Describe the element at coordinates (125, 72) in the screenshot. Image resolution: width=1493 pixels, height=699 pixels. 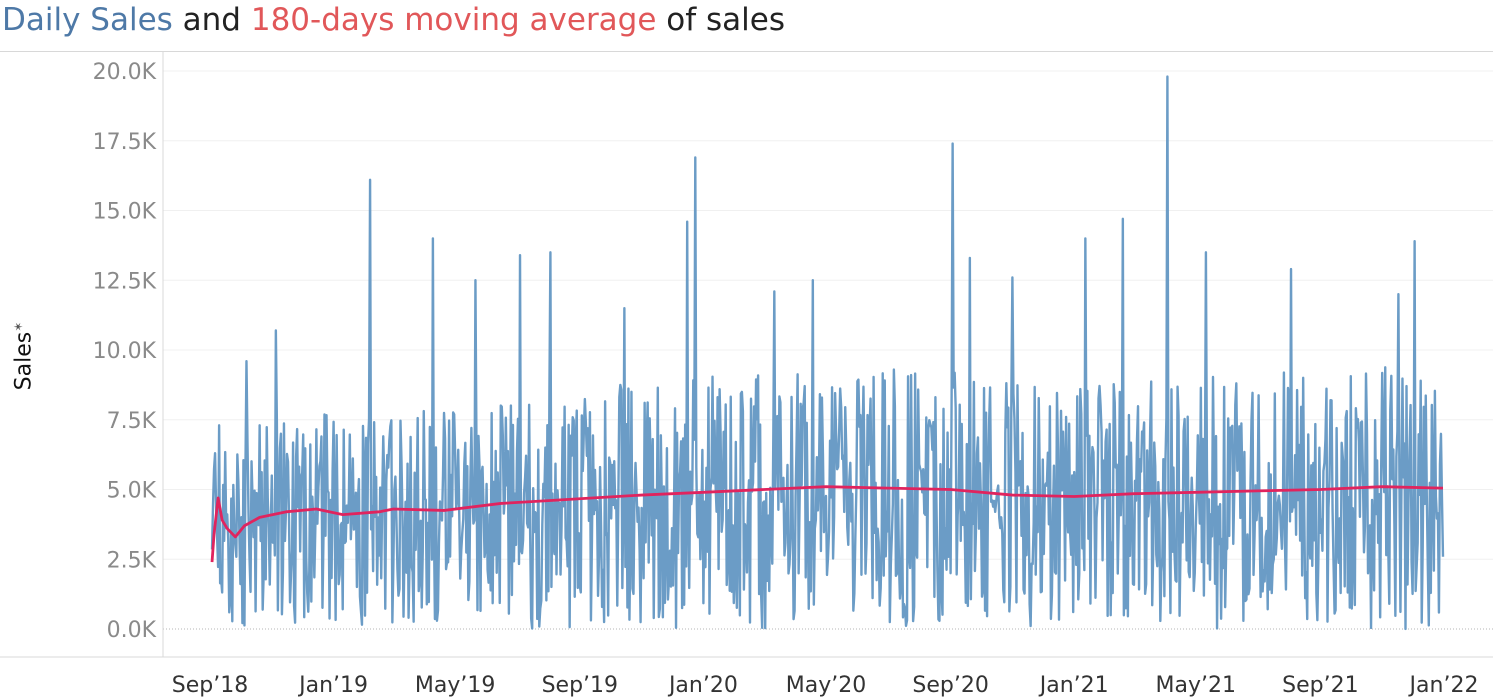
I see `y-tick-label: 20.0K` at that location.